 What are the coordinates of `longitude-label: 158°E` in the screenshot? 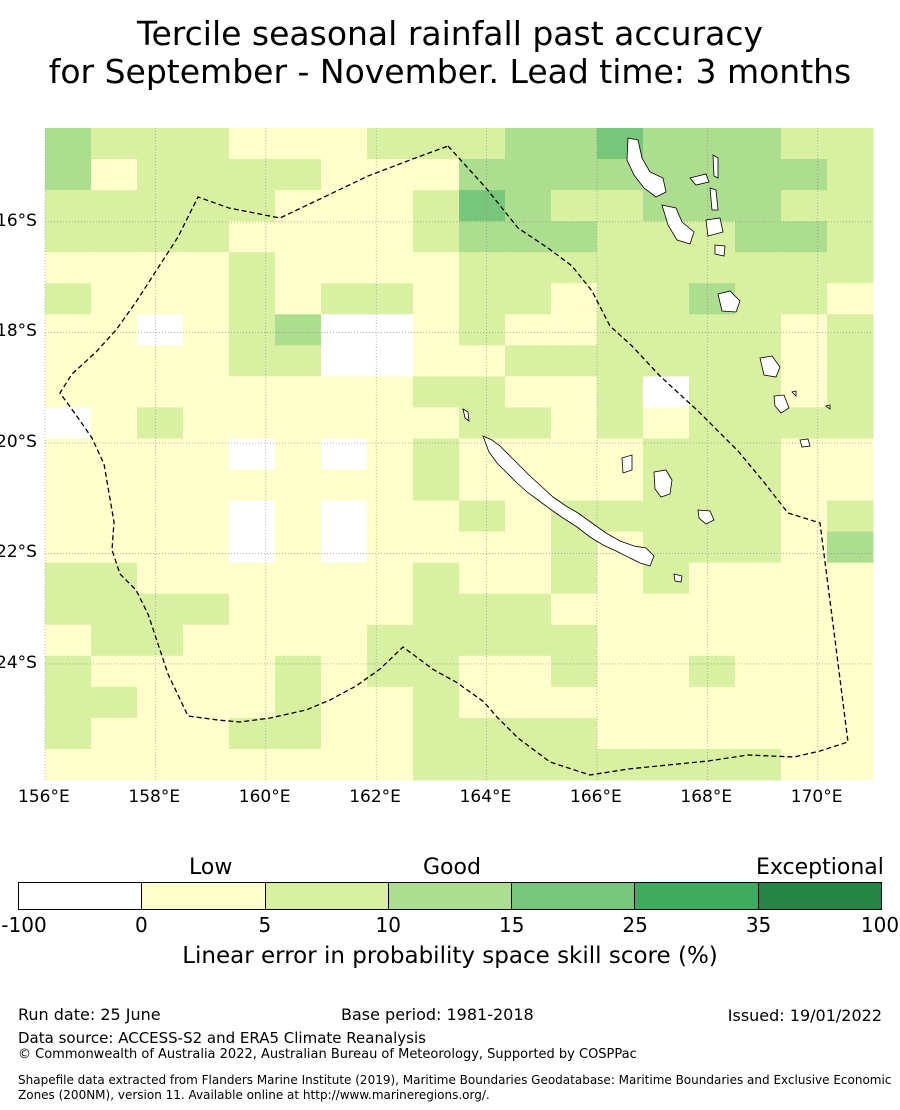 It's located at (154, 797).